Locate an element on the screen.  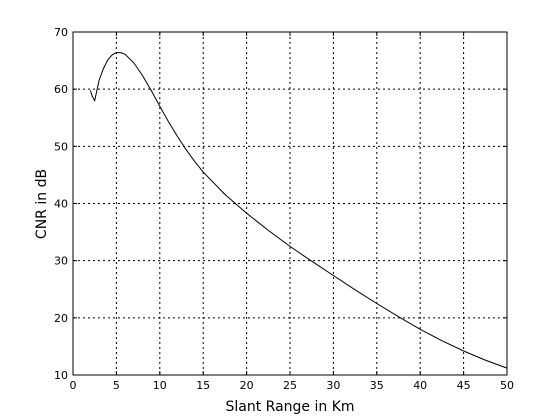
y-tick-label: 10 is located at coordinates (61, 375).